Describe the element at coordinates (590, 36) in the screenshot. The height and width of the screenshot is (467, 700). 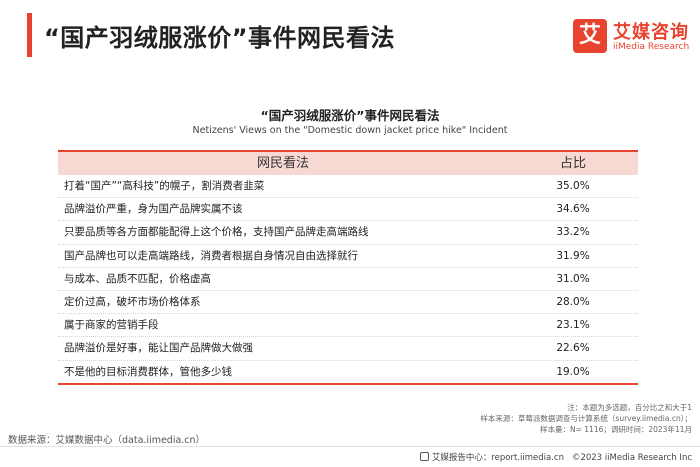
I see `logo-mark: 艾` at that location.